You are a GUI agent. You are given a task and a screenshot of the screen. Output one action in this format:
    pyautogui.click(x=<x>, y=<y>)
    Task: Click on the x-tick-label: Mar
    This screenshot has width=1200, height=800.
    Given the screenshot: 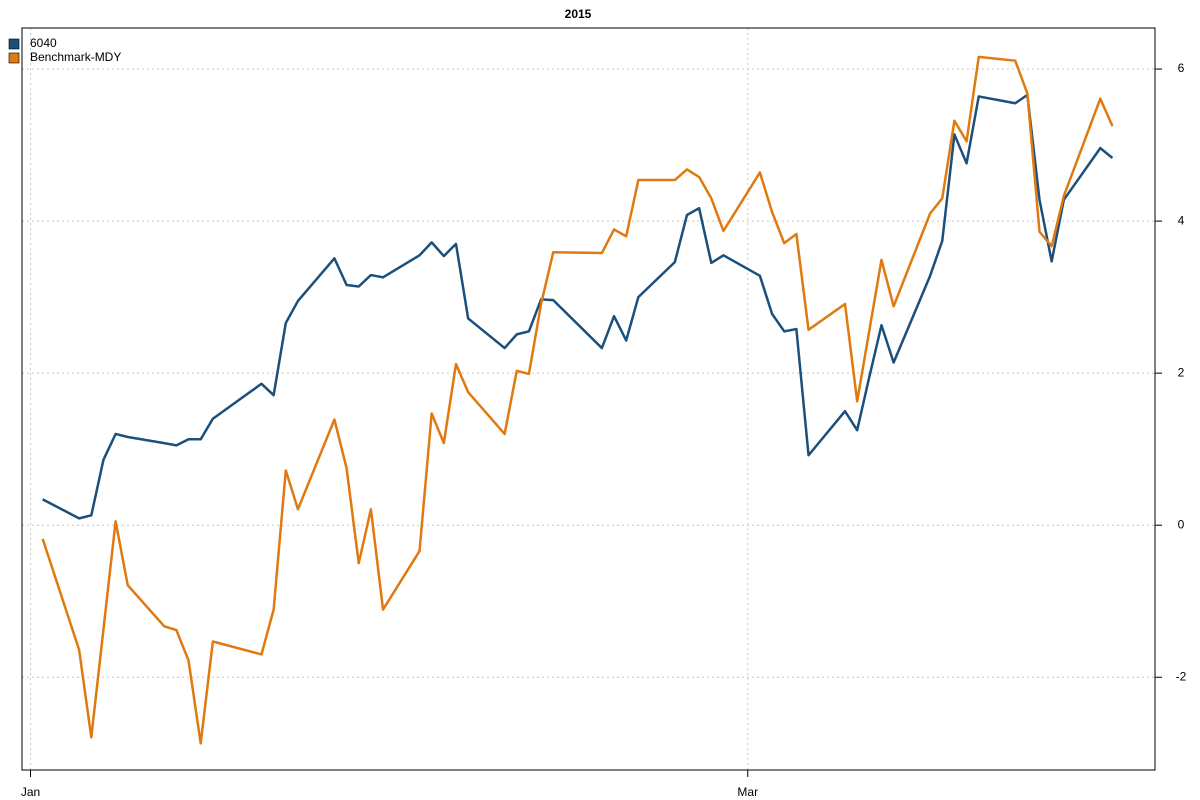 What is the action you would take?
    pyautogui.click(x=747, y=792)
    